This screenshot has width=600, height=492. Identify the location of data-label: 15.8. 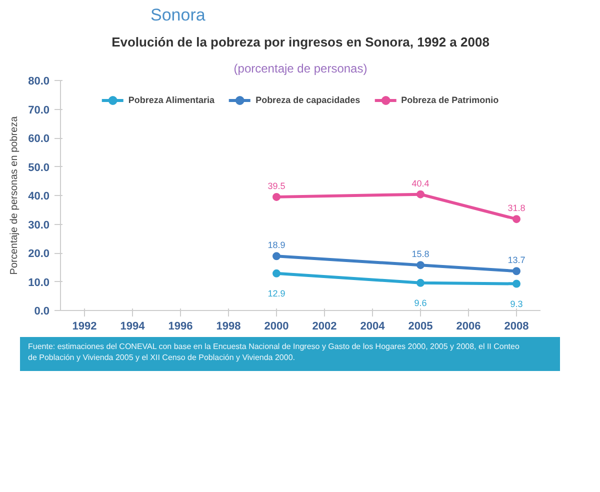
(421, 254).